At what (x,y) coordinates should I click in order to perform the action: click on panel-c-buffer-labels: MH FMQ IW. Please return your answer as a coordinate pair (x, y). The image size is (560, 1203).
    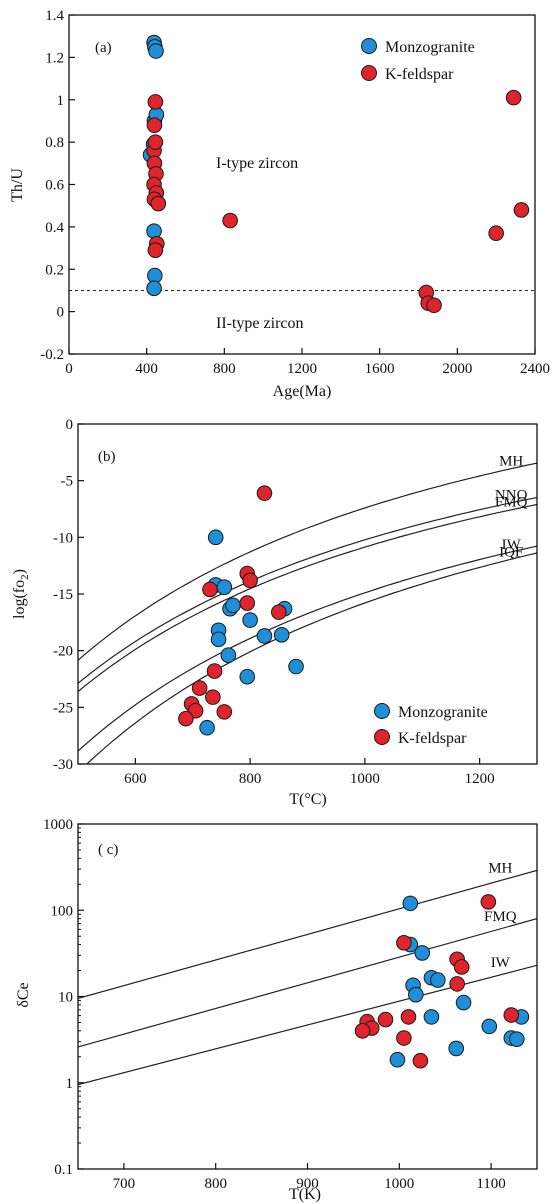
    Looking at the image, I should click on (500, 916).